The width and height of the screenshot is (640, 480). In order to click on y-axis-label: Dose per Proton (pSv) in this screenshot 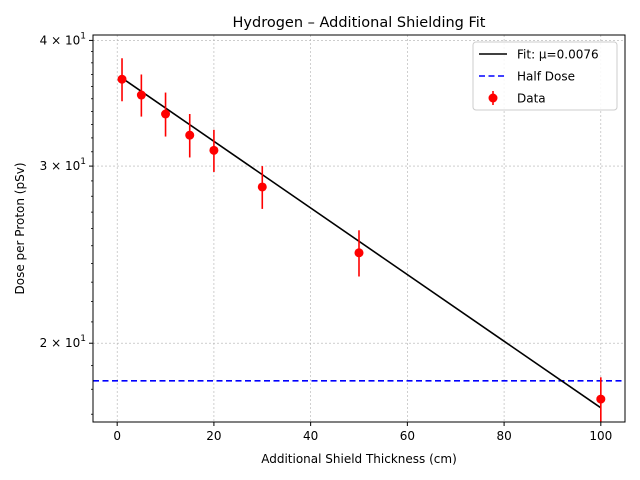, I will do `click(20, 229)`.